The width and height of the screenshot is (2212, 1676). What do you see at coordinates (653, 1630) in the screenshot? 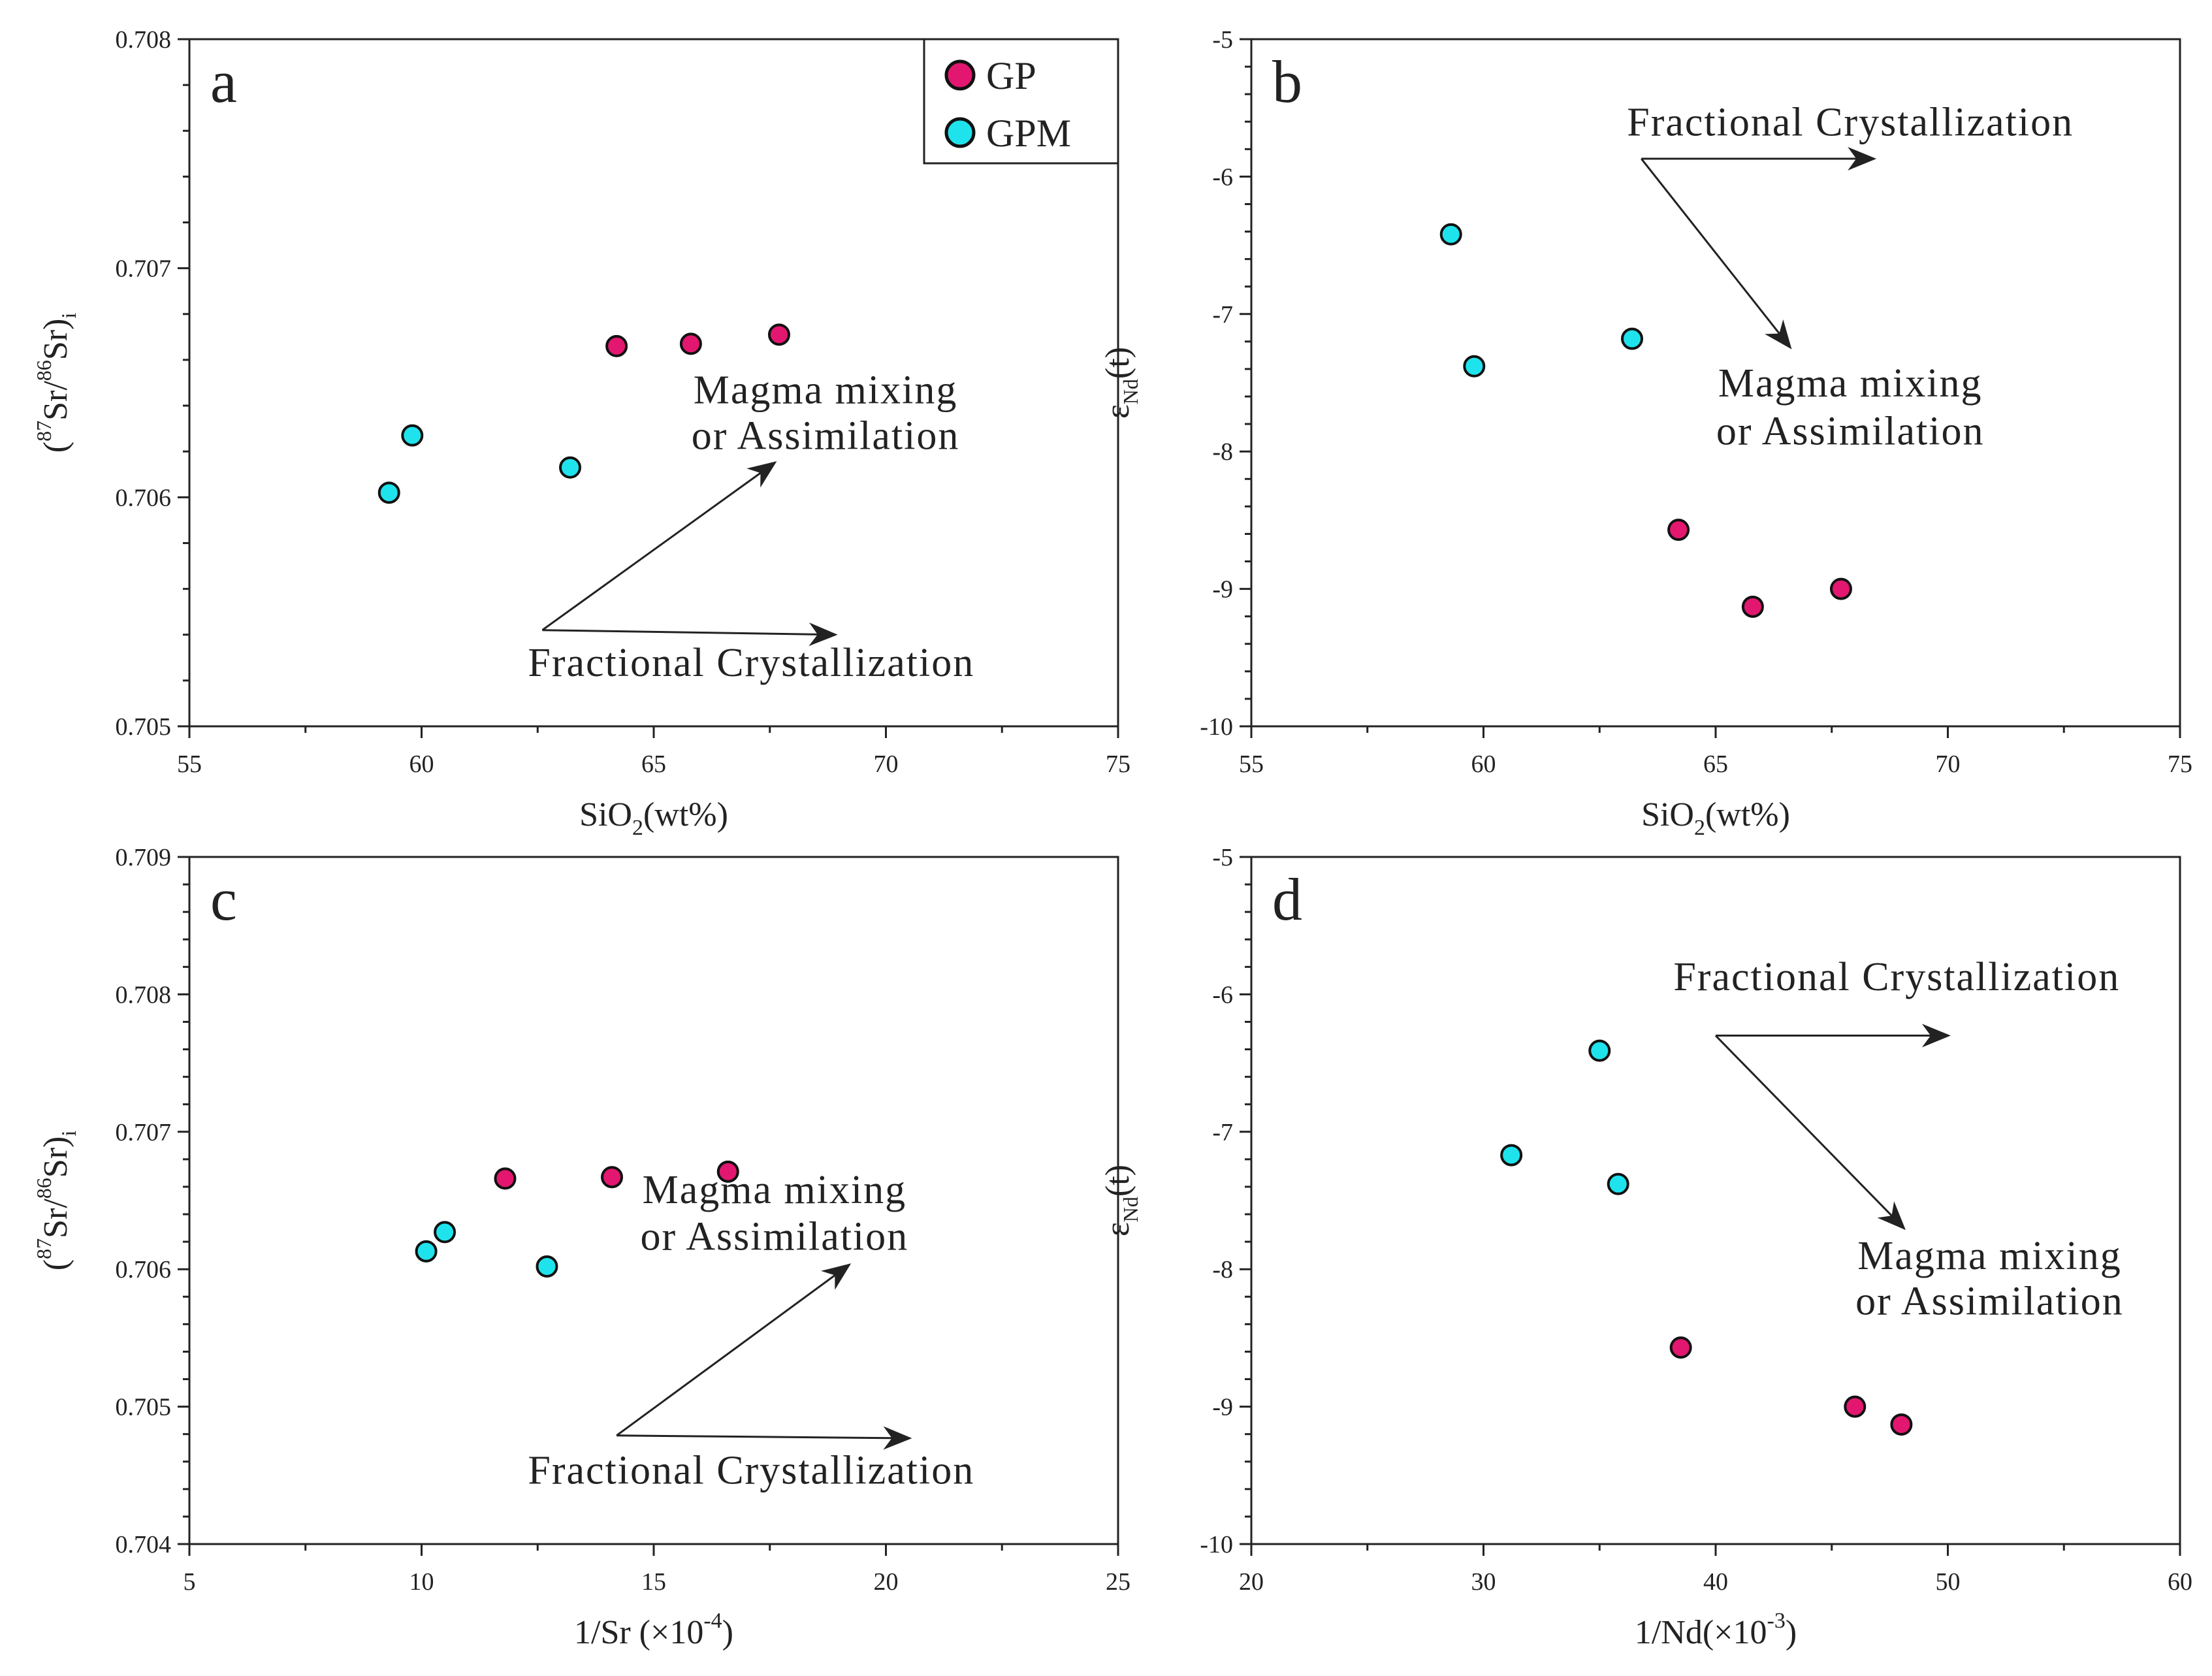
I see `x-axis-title: 1/Sr (×10-4)` at bounding box center [653, 1630].